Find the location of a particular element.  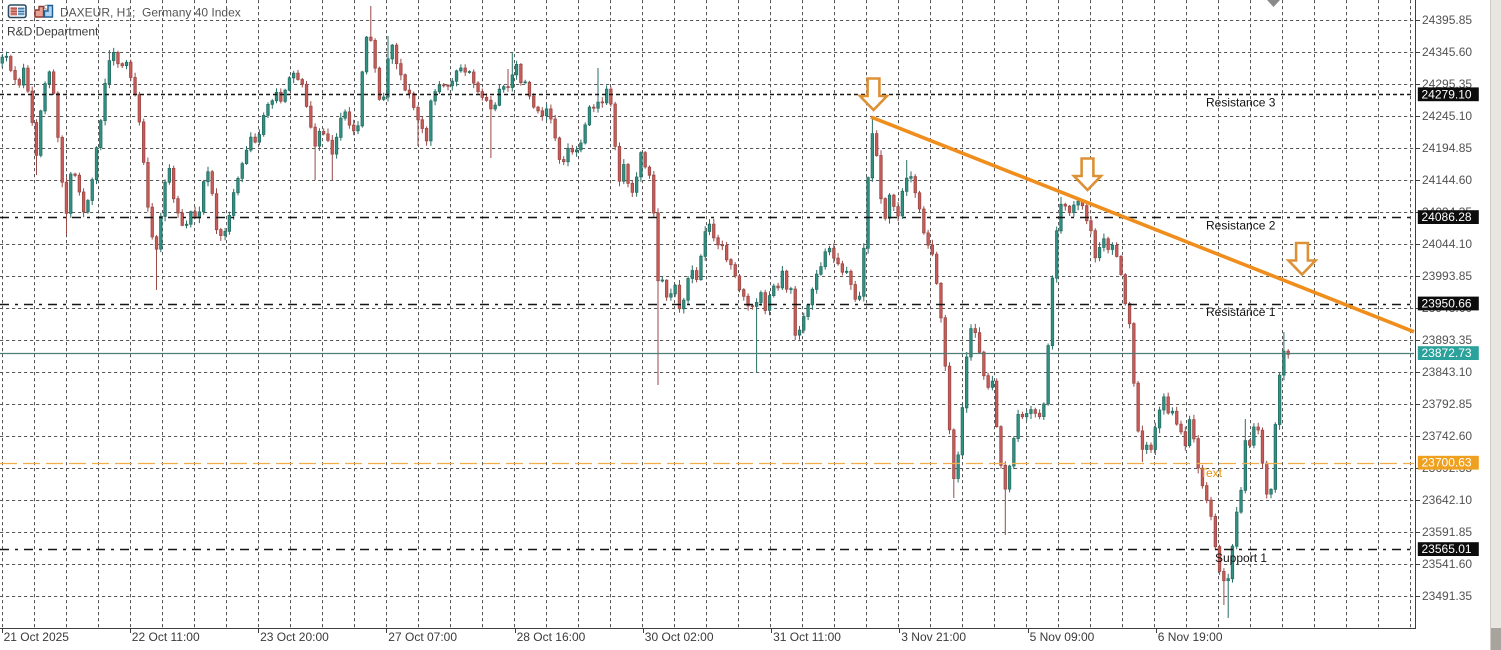

svg-text: 23491.35 is located at coordinates (1447, 596).